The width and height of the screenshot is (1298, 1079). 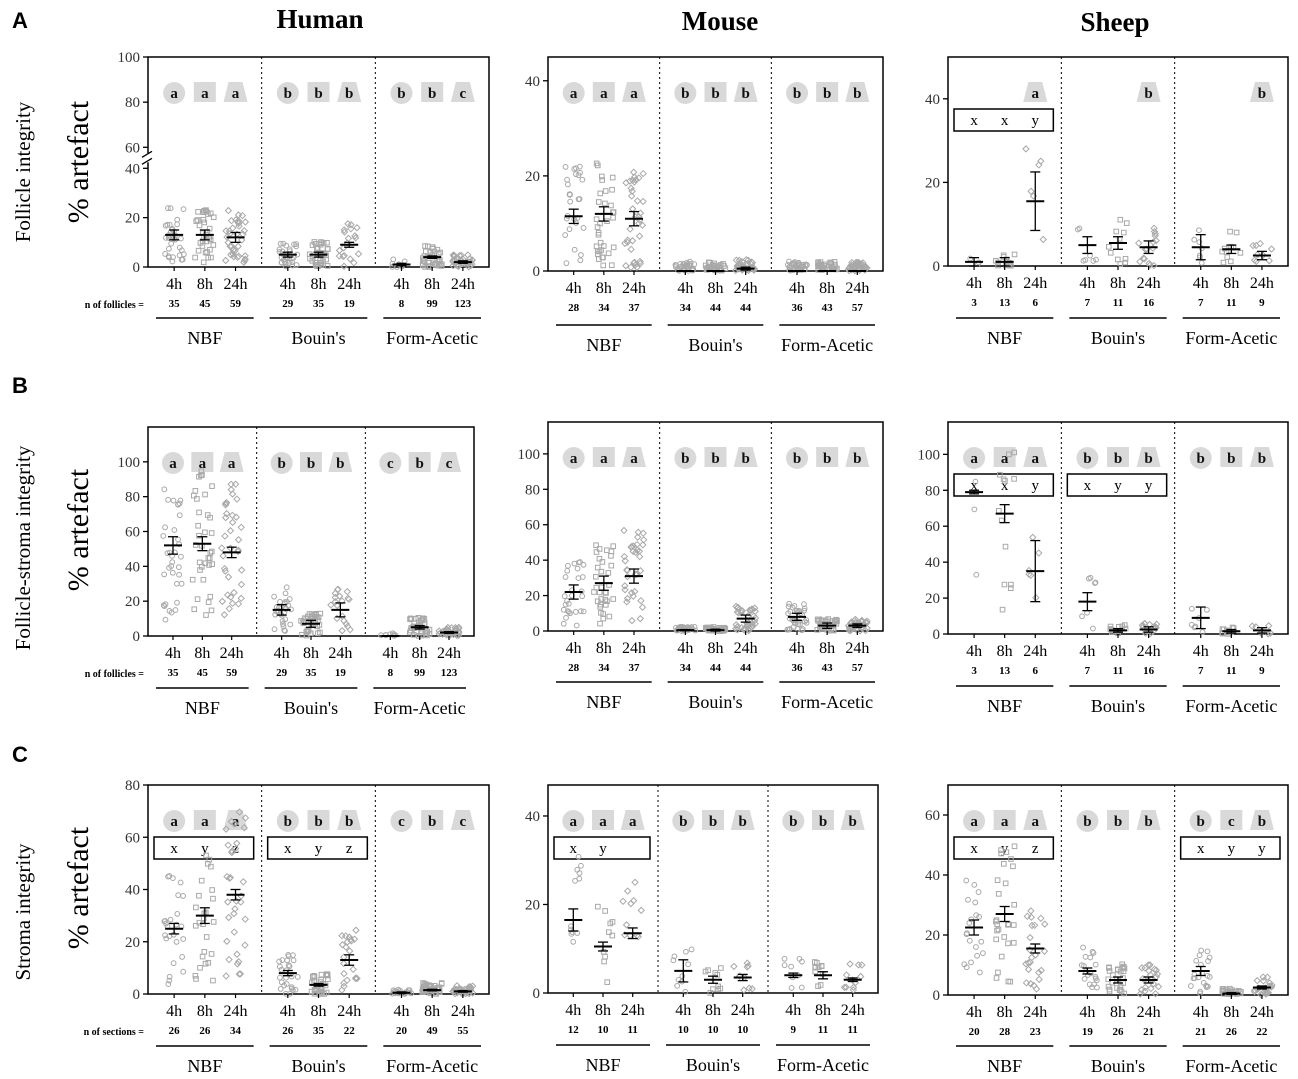 I want to click on fixative-label: Bouin's, so click(x=715, y=345).